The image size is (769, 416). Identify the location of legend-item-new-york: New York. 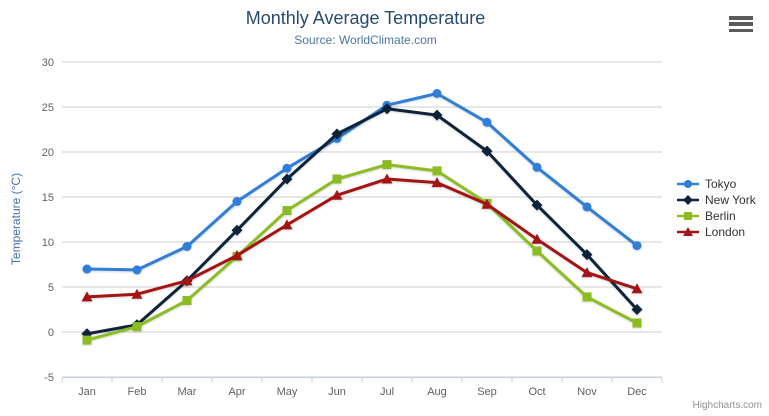
(716, 200).